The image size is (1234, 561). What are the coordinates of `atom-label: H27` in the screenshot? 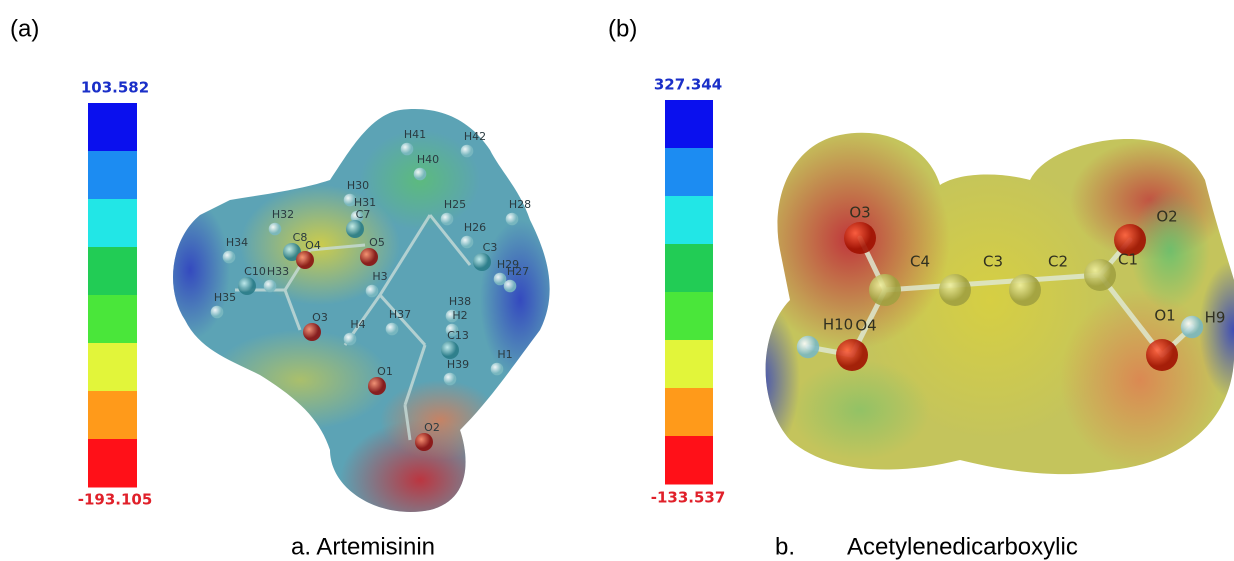 It's located at (518, 271).